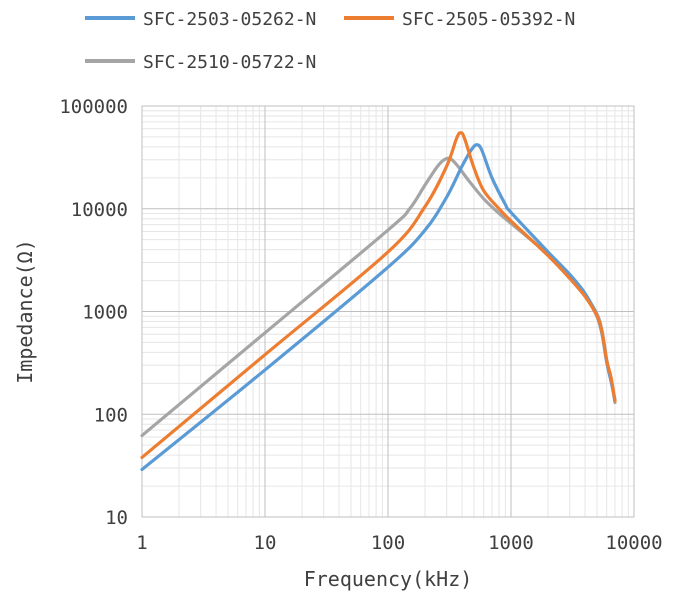  What do you see at coordinates (265, 543) in the screenshot?
I see `x-tick-label: 10` at bounding box center [265, 543].